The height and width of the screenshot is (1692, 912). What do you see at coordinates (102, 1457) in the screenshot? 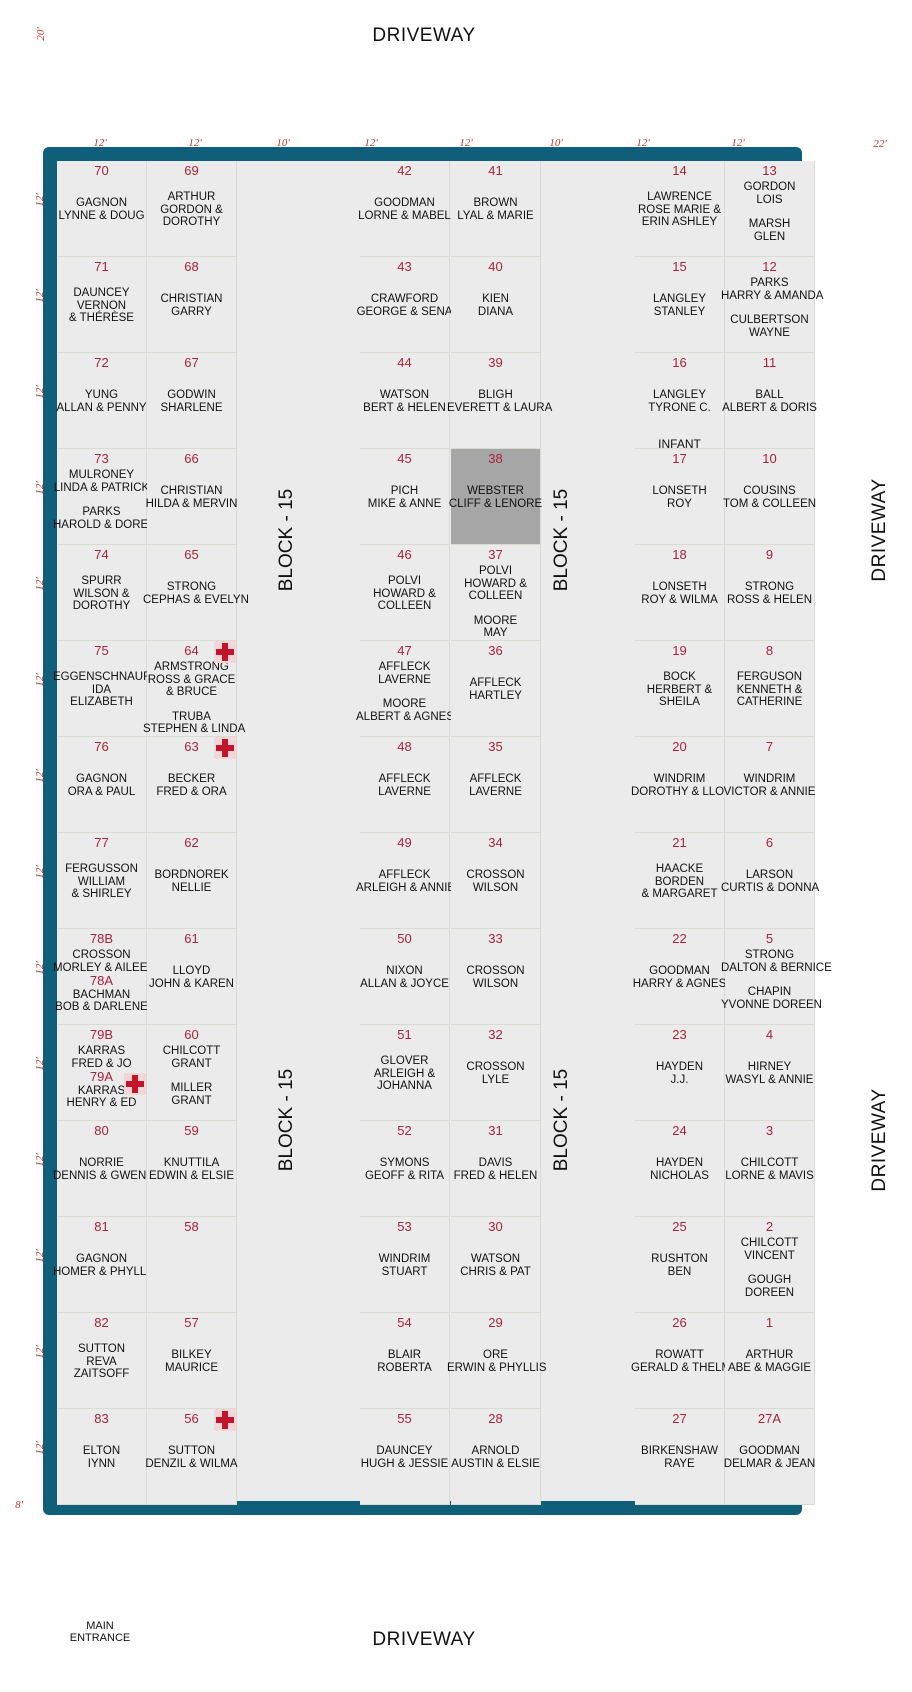
I see `plot-83: 83 ELTON IYNN` at bounding box center [102, 1457].